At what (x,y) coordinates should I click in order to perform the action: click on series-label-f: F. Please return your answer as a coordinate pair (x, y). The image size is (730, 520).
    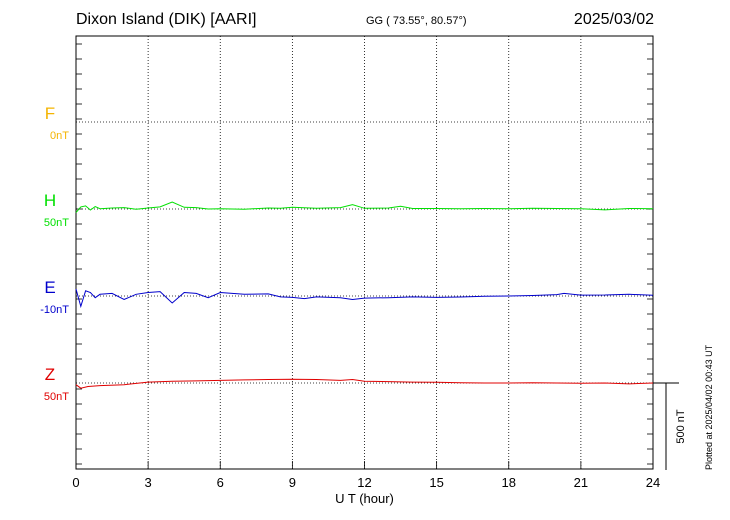
    Looking at the image, I should click on (50, 113).